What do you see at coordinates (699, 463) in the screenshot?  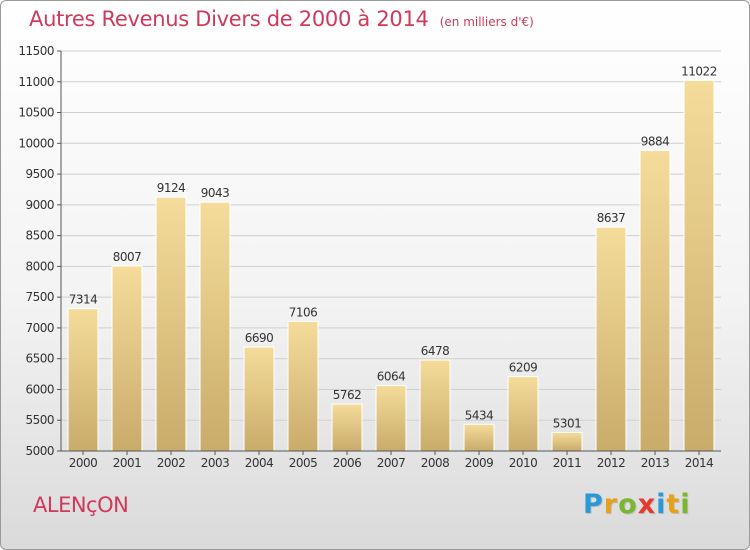 I see `x-tick-label: 2014` at bounding box center [699, 463].